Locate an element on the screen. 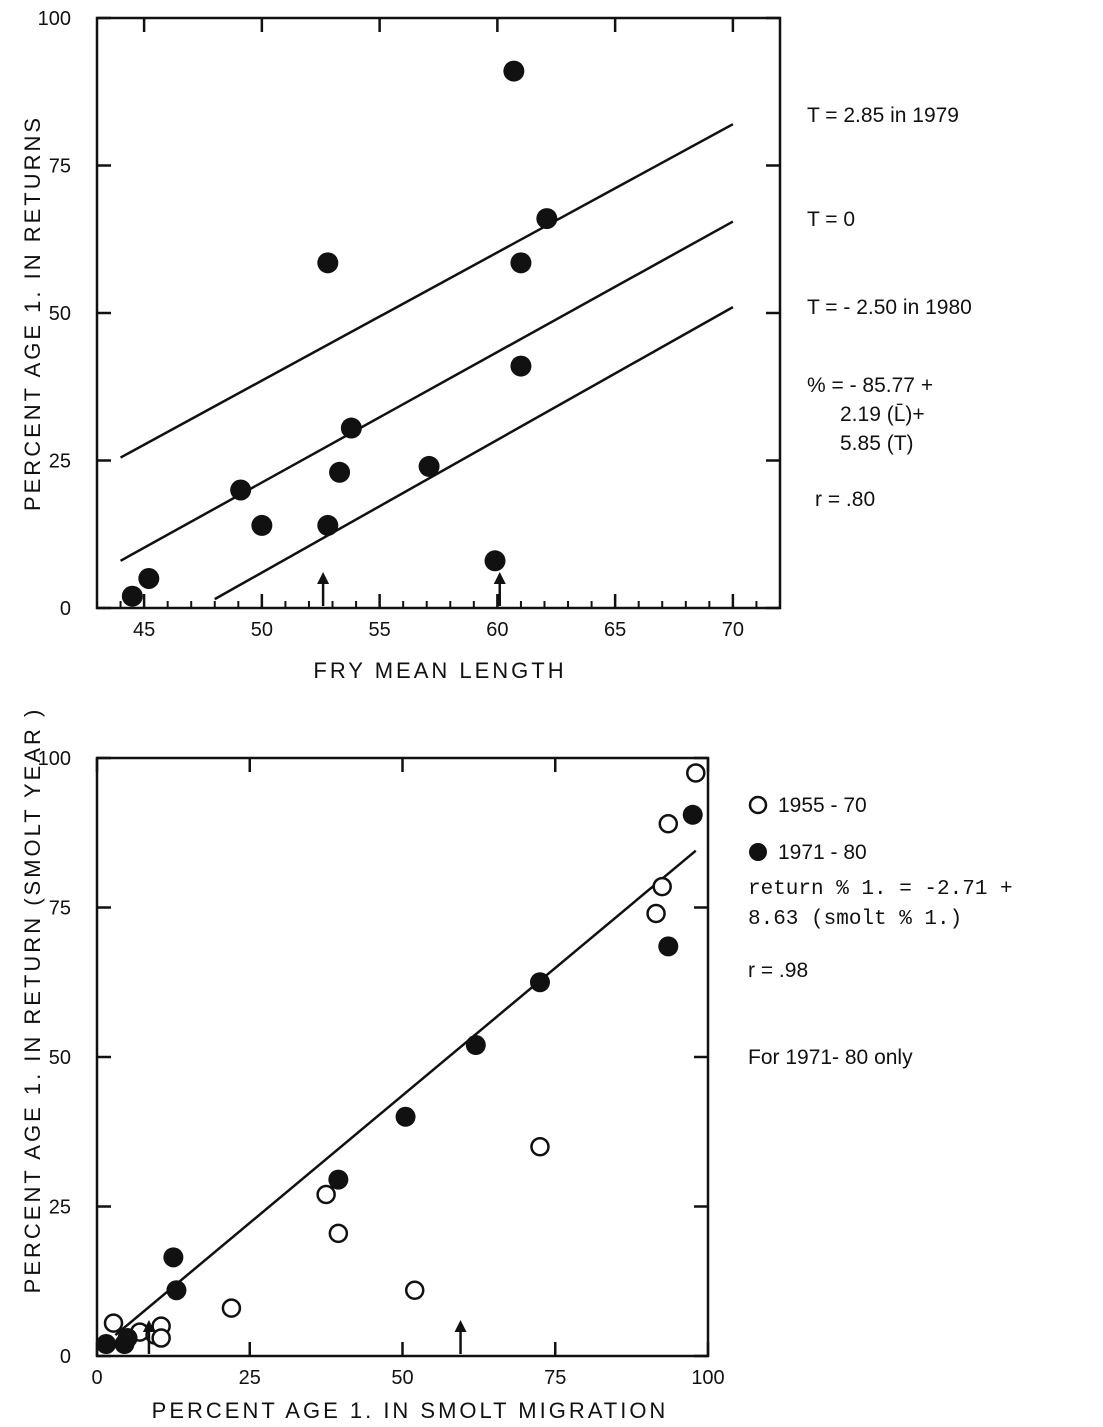 Image resolution: width=1103 pixels, height=1427 pixels. equation-line-1: % = - 85.77 + is located at coordinates (870, 385).